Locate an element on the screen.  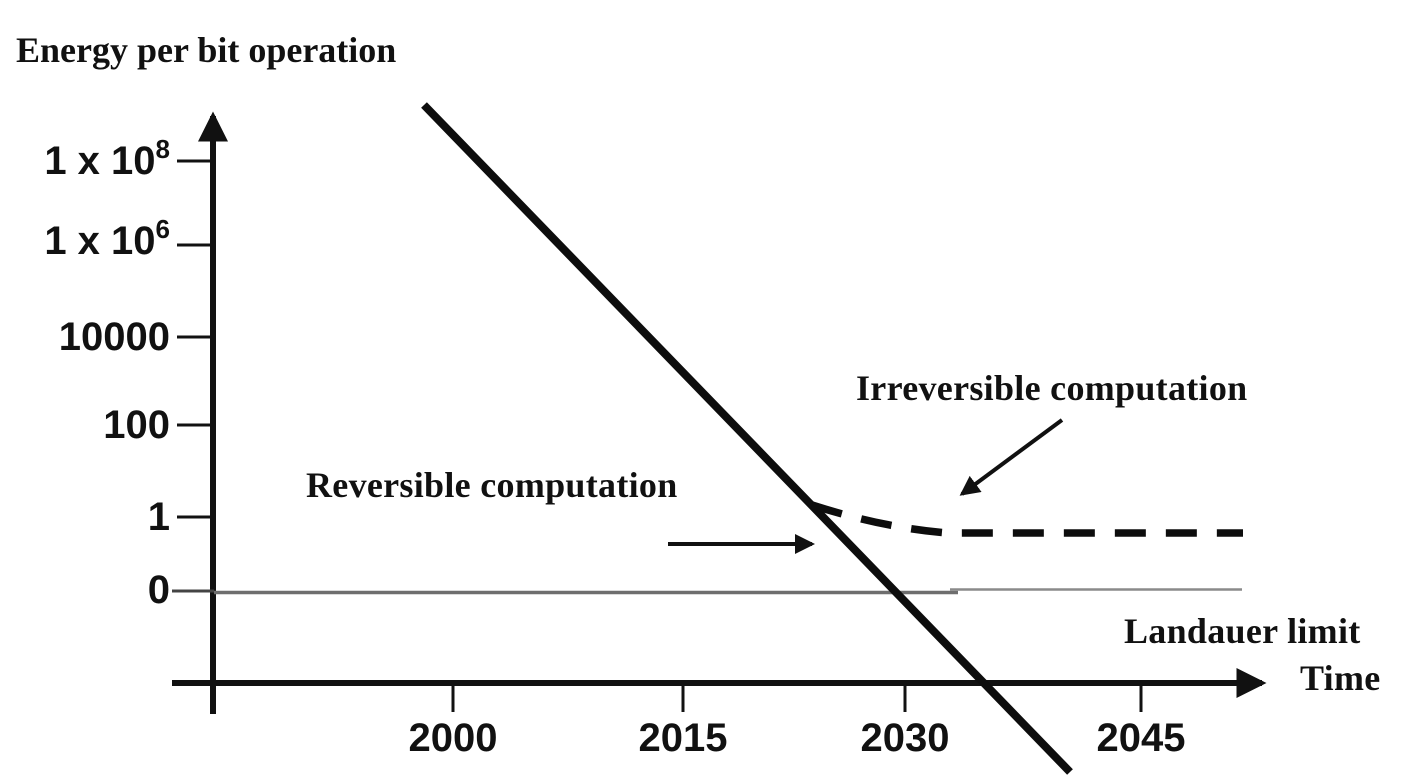
y-tick-label: 1 is located at coordinates (85, 517).